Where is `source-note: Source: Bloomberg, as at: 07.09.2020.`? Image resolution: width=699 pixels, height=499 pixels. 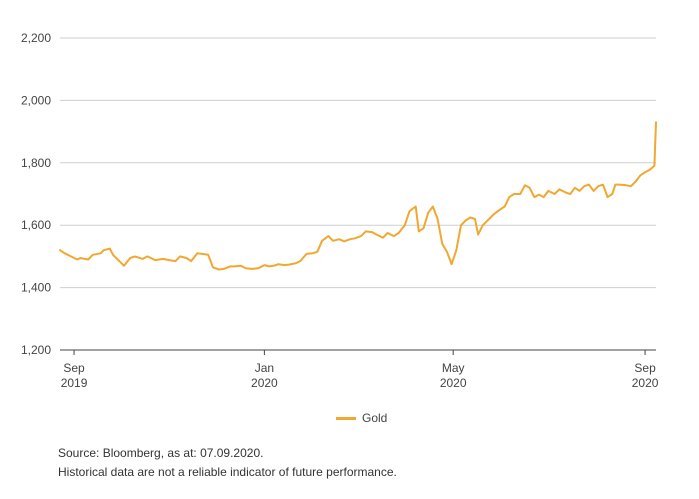 source-note: Source: Bloomberg, as at: 07.09.2020. is located at coordinates (161, 453).